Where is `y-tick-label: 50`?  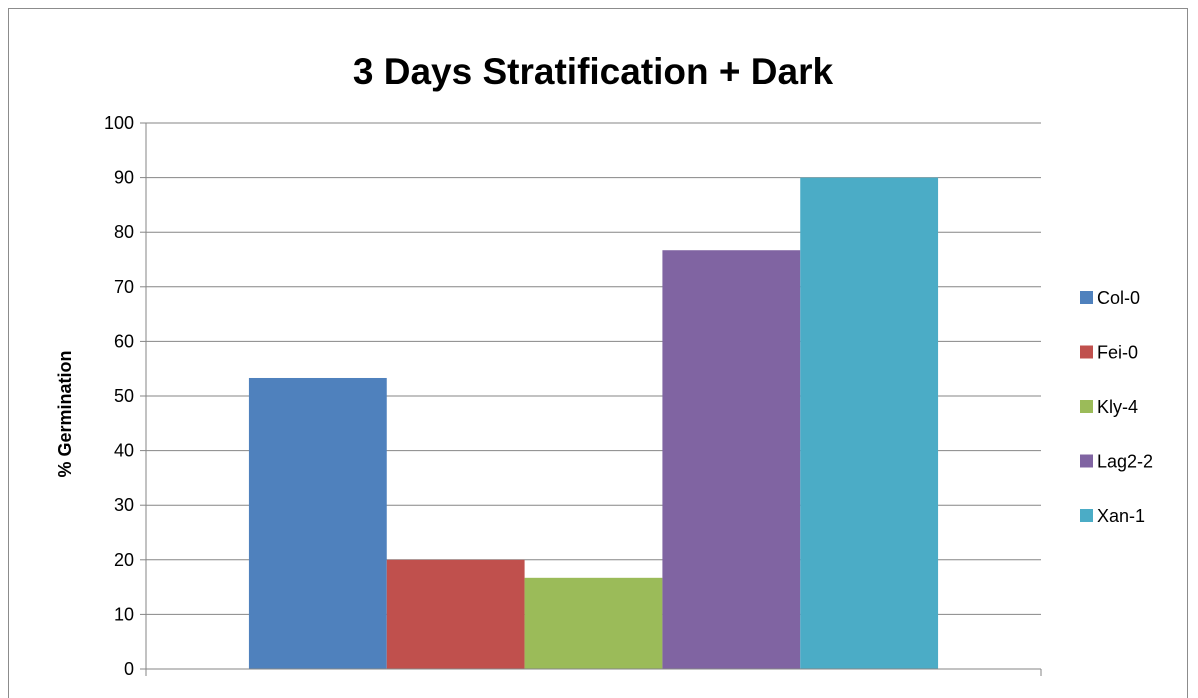 y-tick-label: 50 is located at coordinates (124, 396).